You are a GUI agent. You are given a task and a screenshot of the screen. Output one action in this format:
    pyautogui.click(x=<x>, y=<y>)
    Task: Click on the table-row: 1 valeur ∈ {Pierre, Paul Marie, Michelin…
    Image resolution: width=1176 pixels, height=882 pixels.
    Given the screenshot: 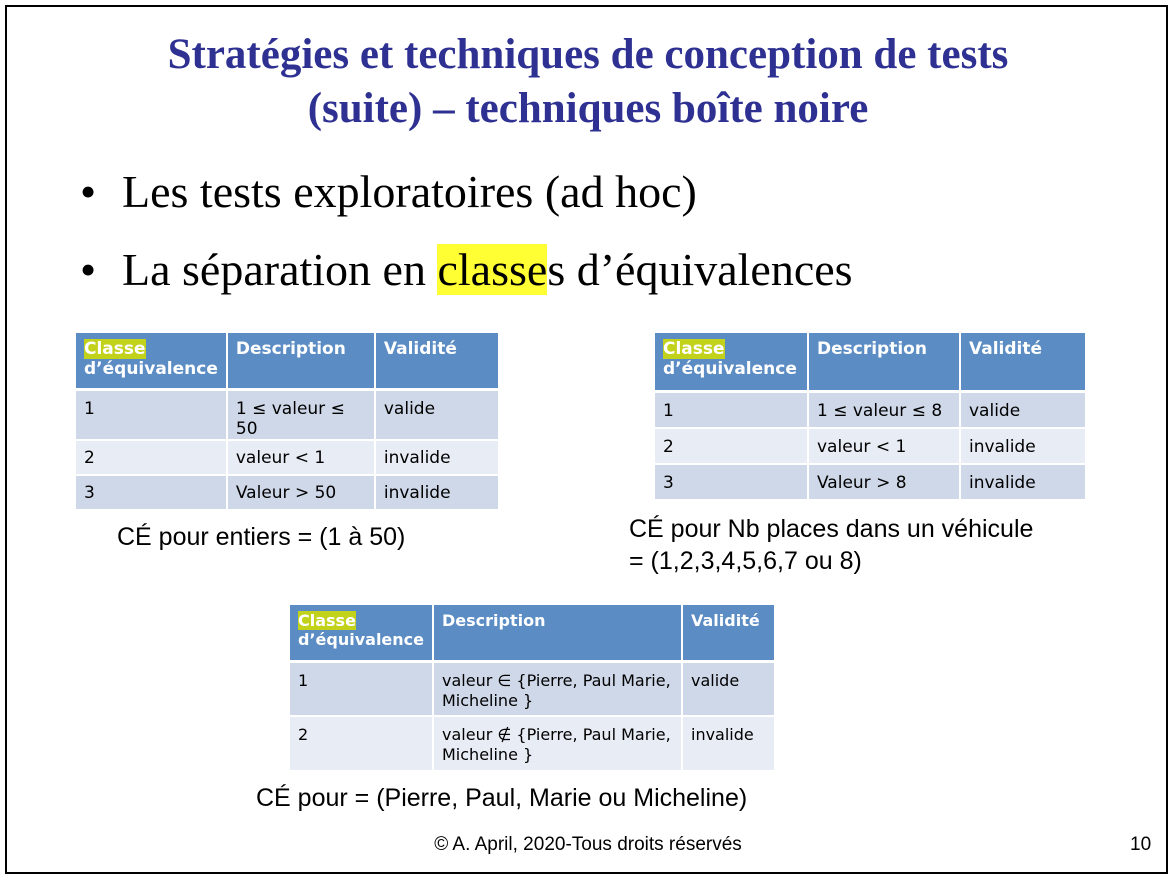 What is the action you would take?
    pyautogui.click(x=532, y=689)
    